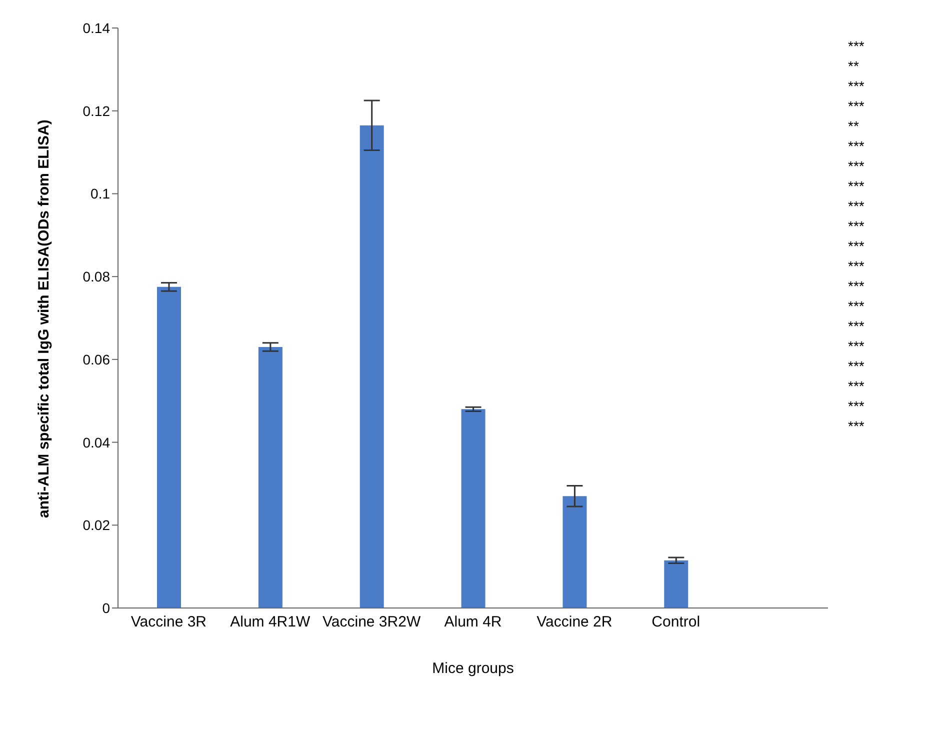 This screenshot has height=733, width=952. What do you see at coordinates (270, 622) in the screenshot?
I see `x-tick-label: Alum 4R1W` at bounding box center [270, 622].